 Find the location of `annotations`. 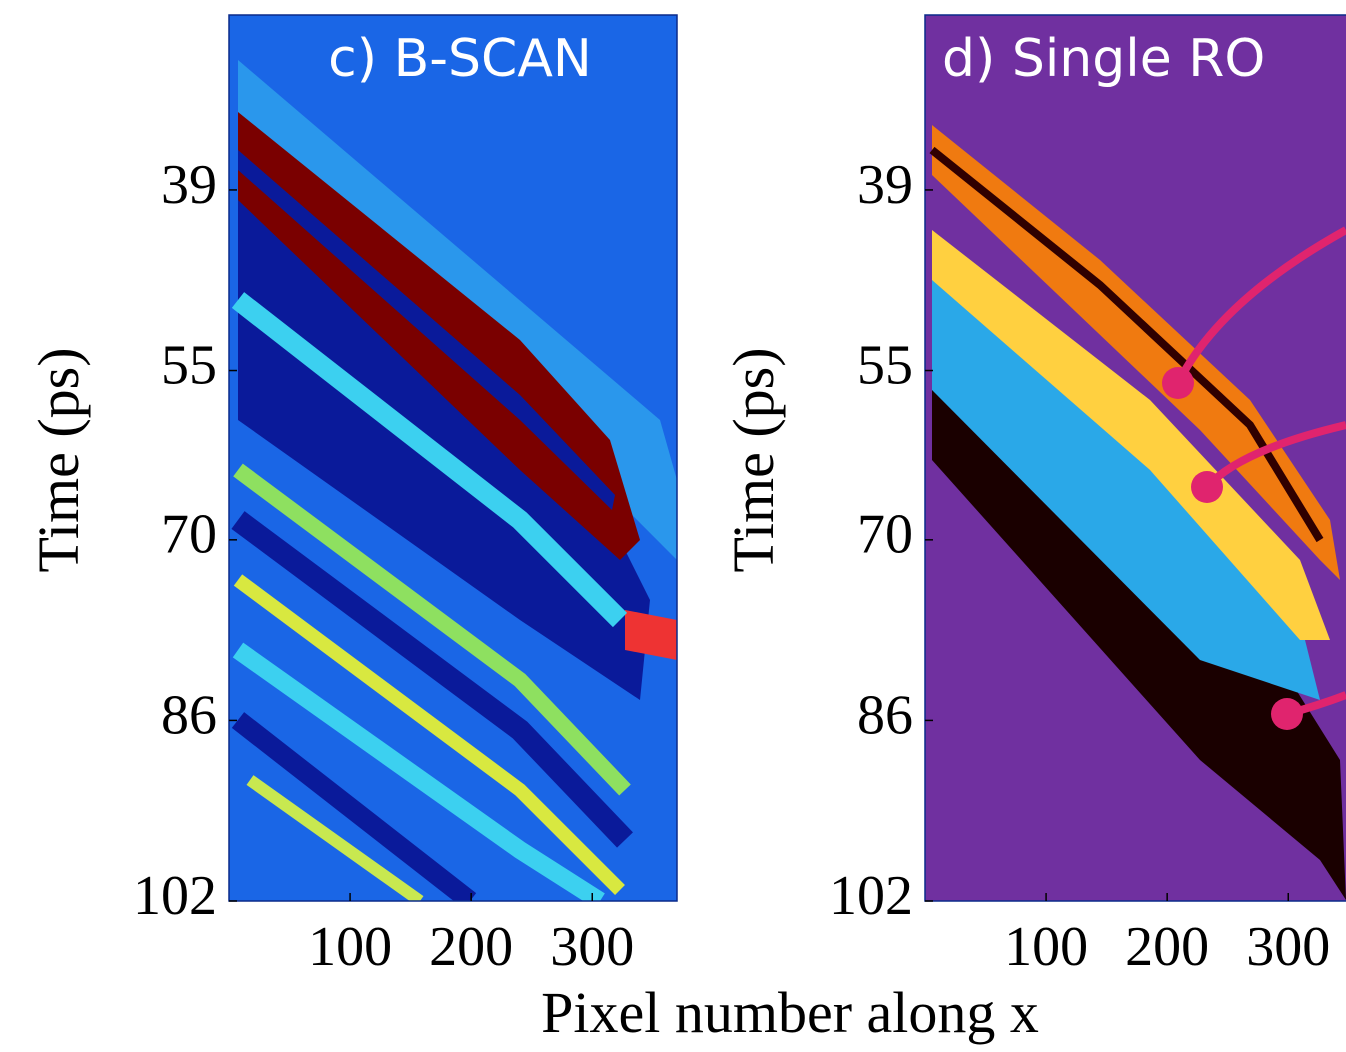

annotations is located at coordinates (1254, 478).